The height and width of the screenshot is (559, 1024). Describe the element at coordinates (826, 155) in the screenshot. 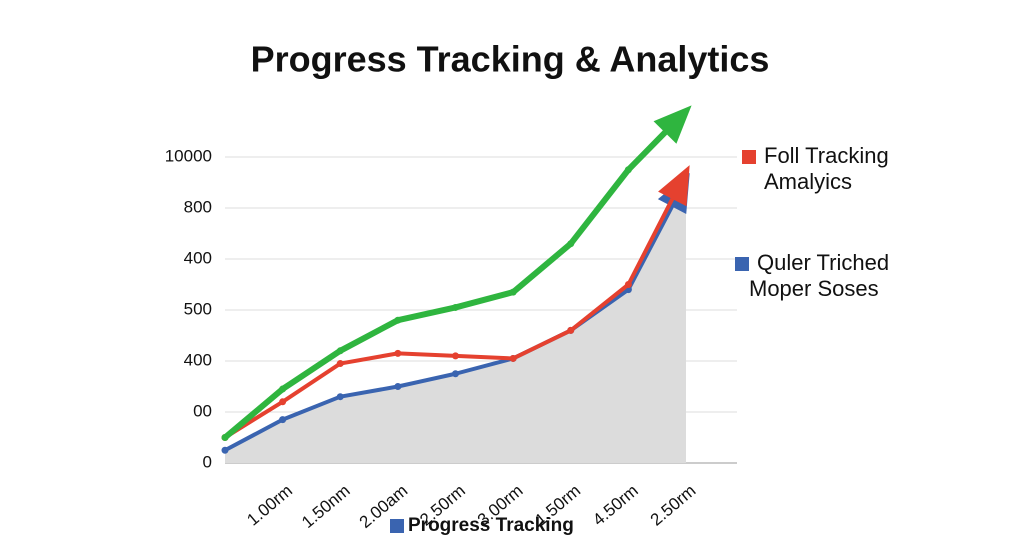

I see `legend-line: Foll Tracking` at that location.